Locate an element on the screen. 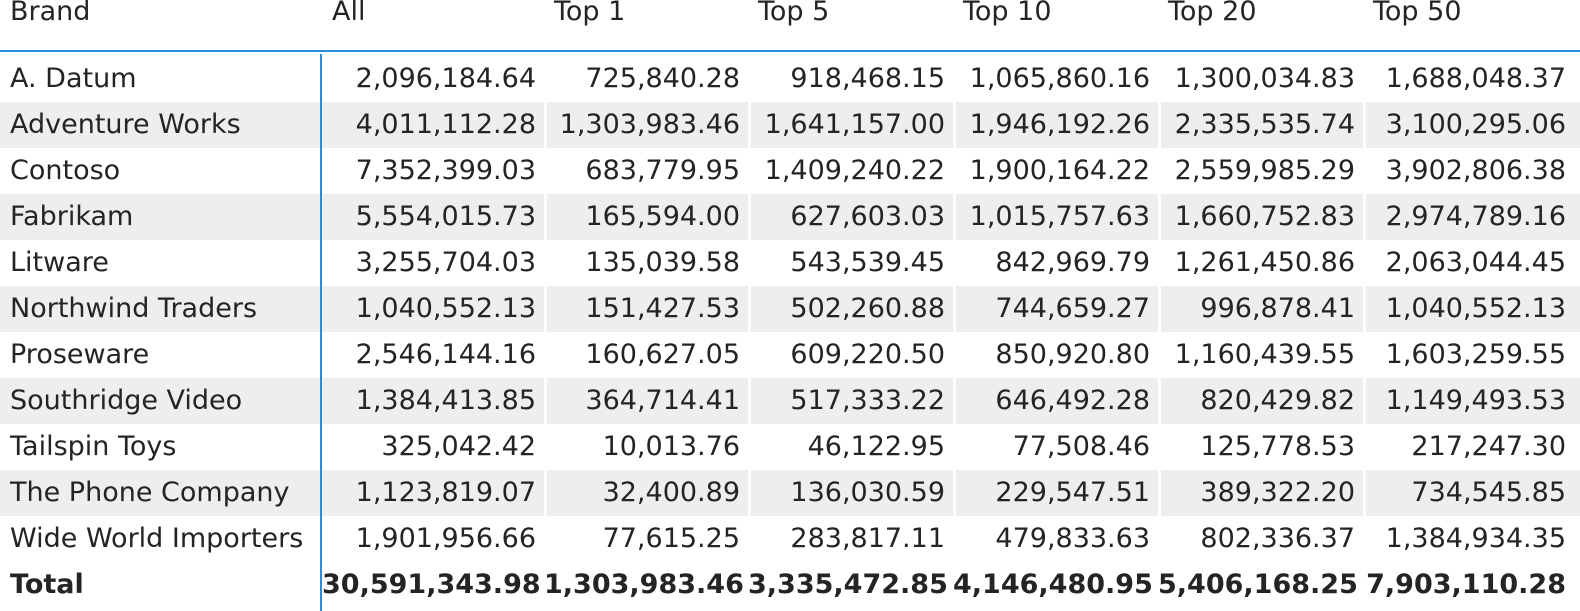 Image resolution: width=1580 pixels, height=611 pixels. value-cell-top-10: 1,015,757.63 is located at coordinates (1055, 217).